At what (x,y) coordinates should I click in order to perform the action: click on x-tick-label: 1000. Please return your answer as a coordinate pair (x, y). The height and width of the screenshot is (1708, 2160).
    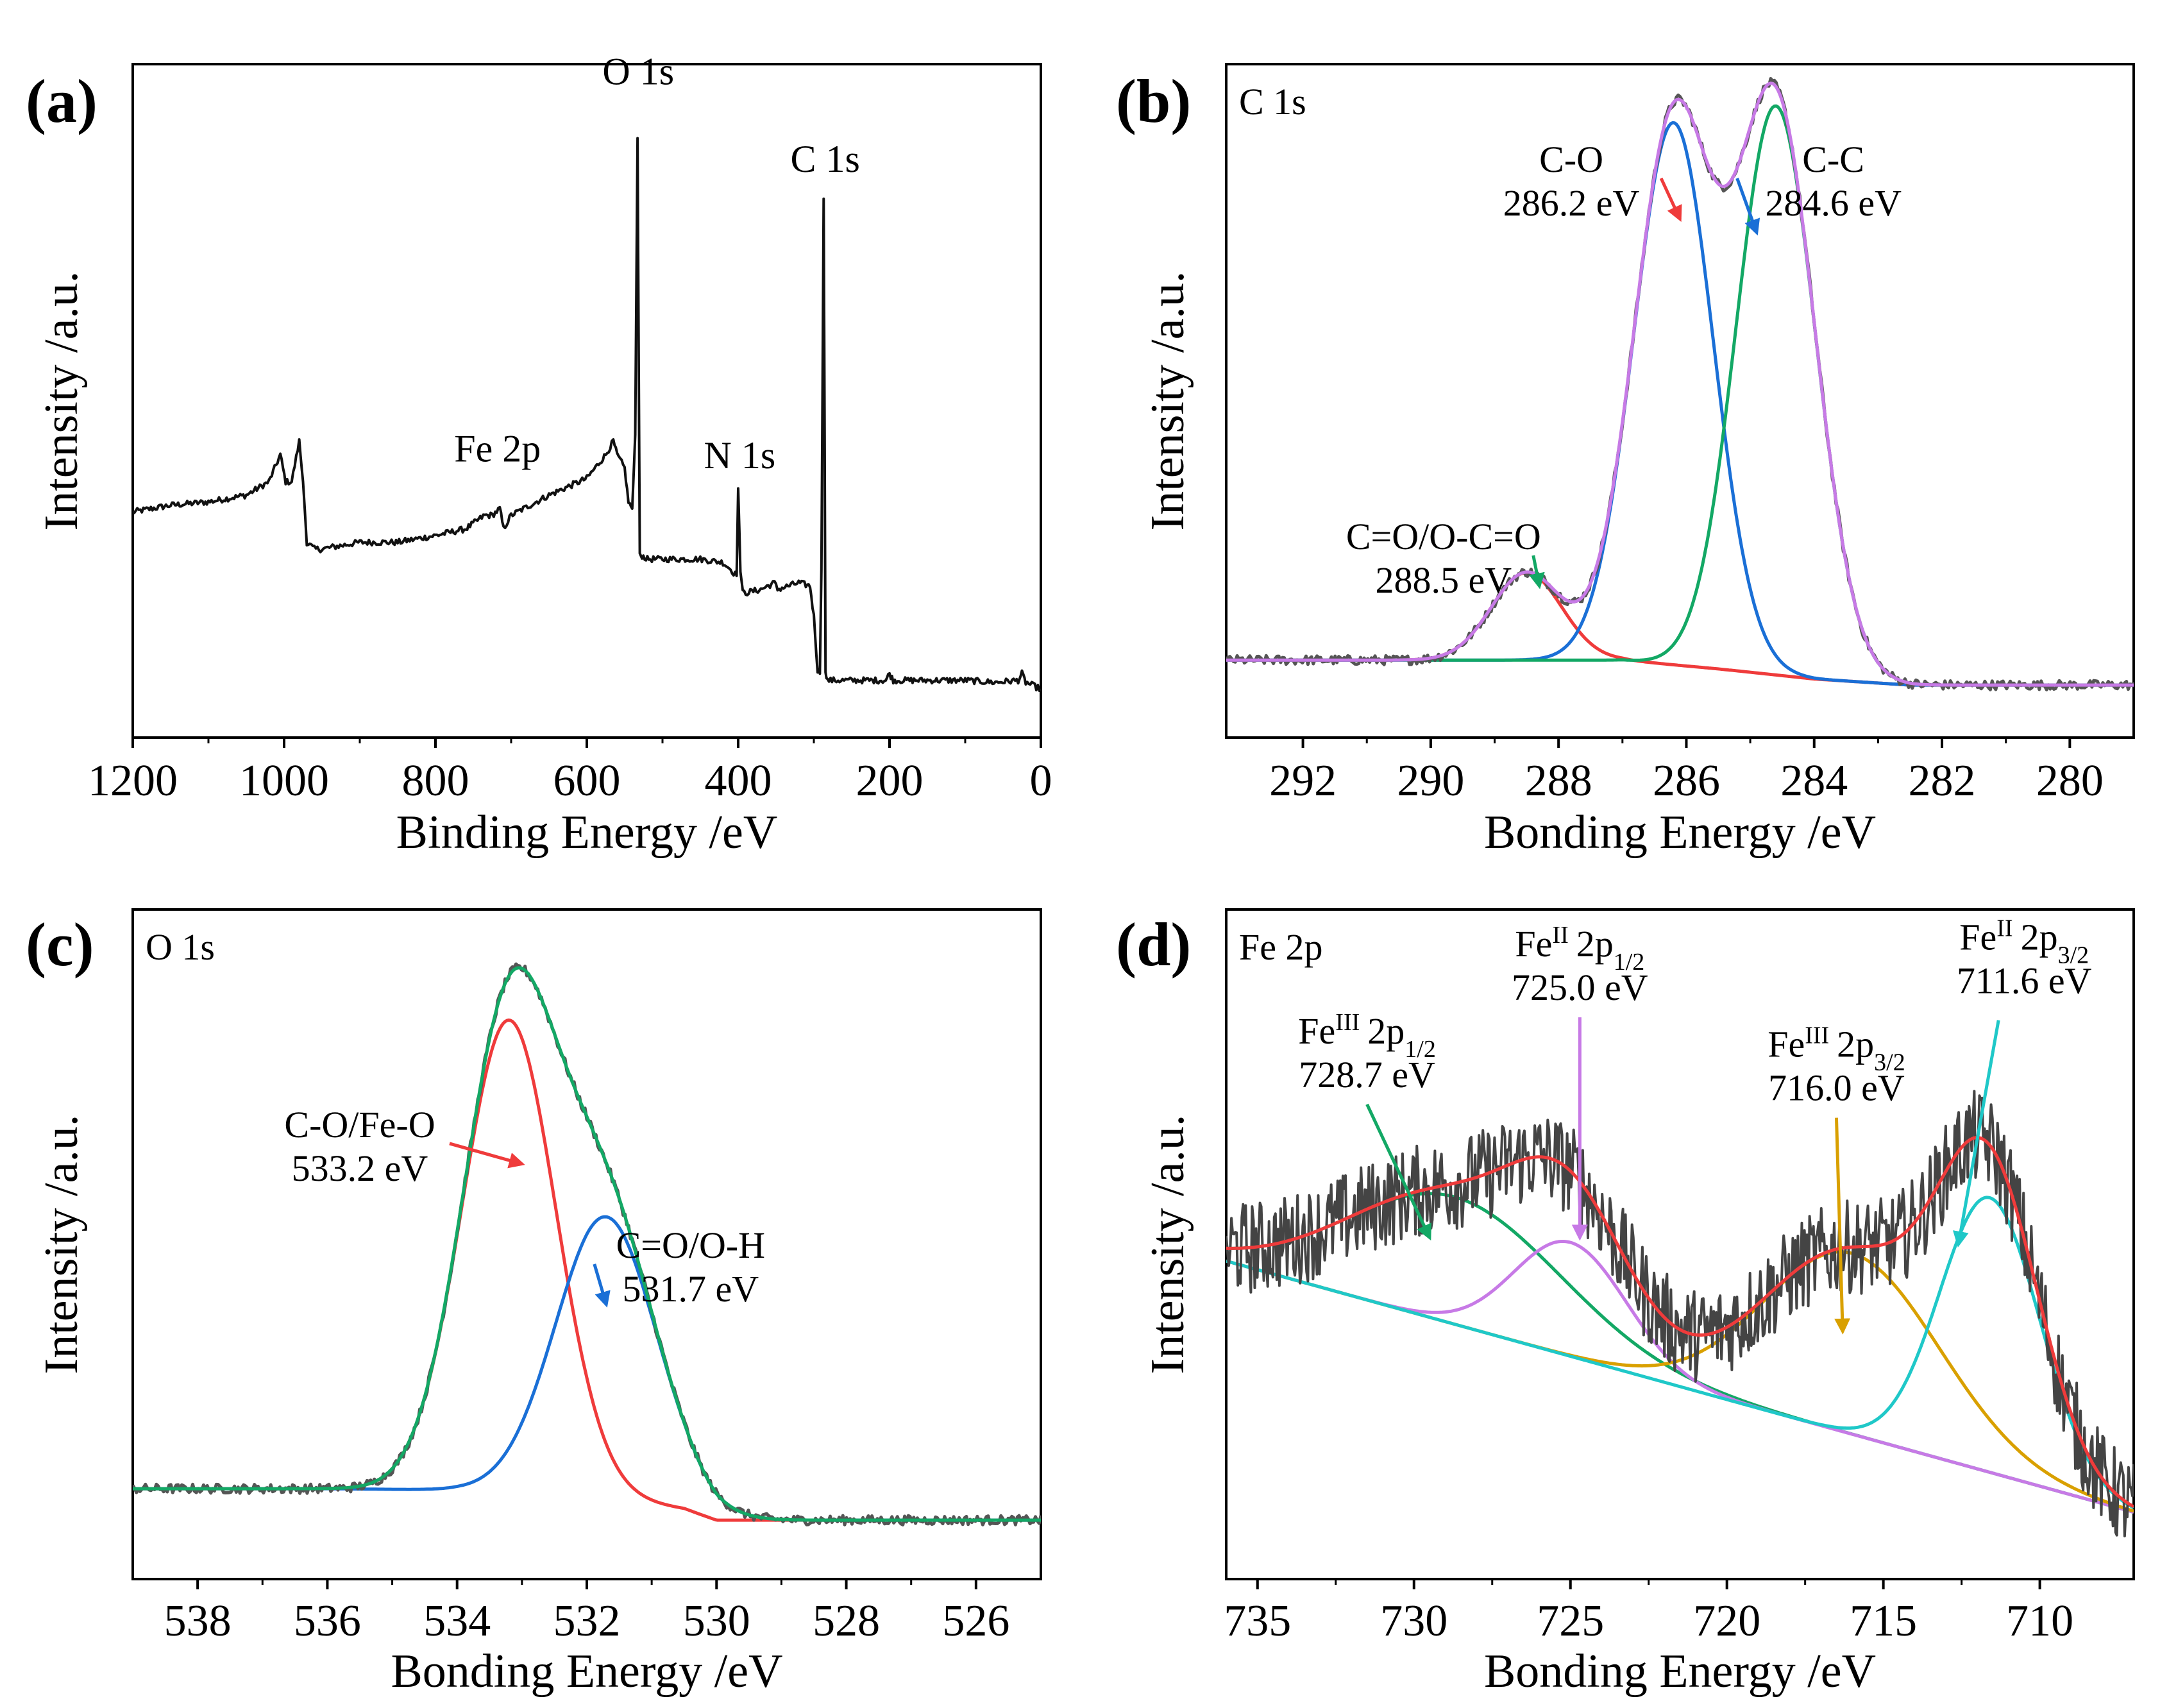
    Looking at the image, I should click on (284, 781).